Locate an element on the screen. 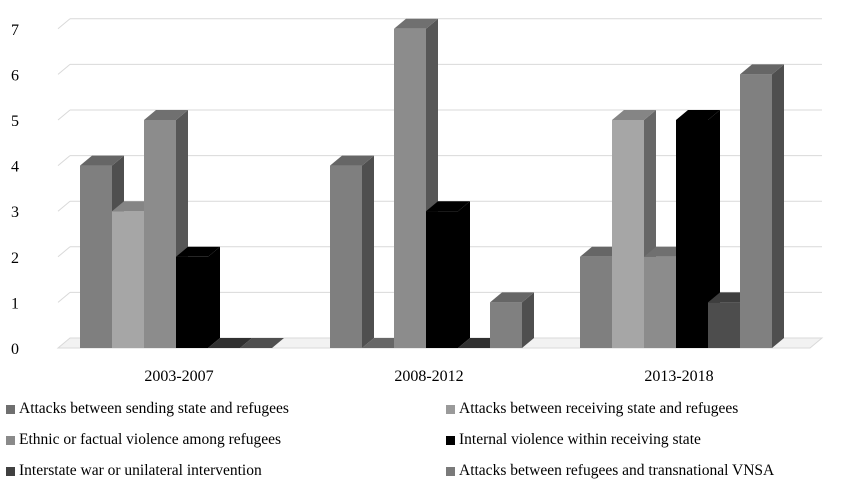  legend-item: Internal violence within receiving state is located at coordinates (573, 440).